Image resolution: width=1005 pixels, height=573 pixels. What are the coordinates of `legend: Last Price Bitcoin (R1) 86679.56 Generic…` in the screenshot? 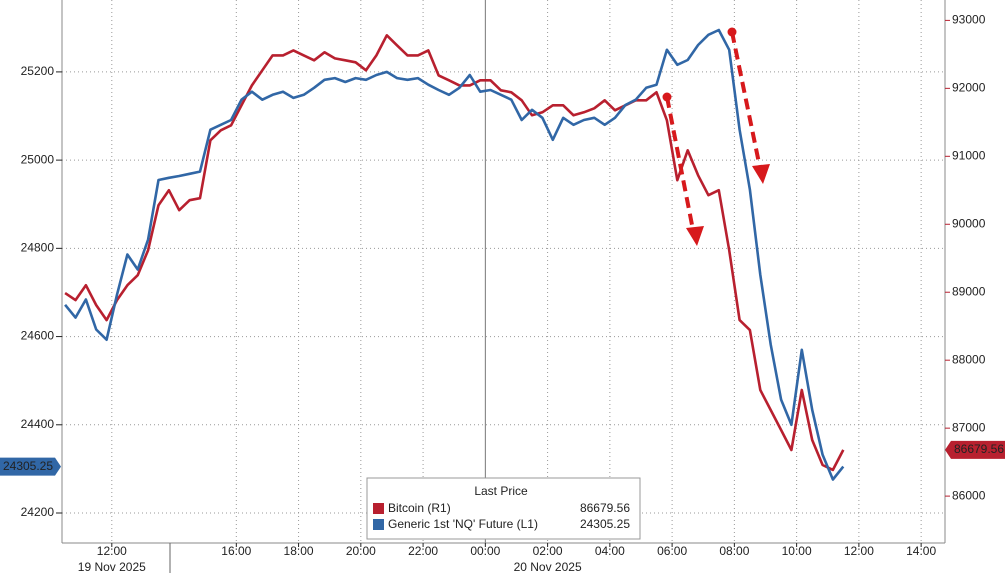 It's located at (503, 508).